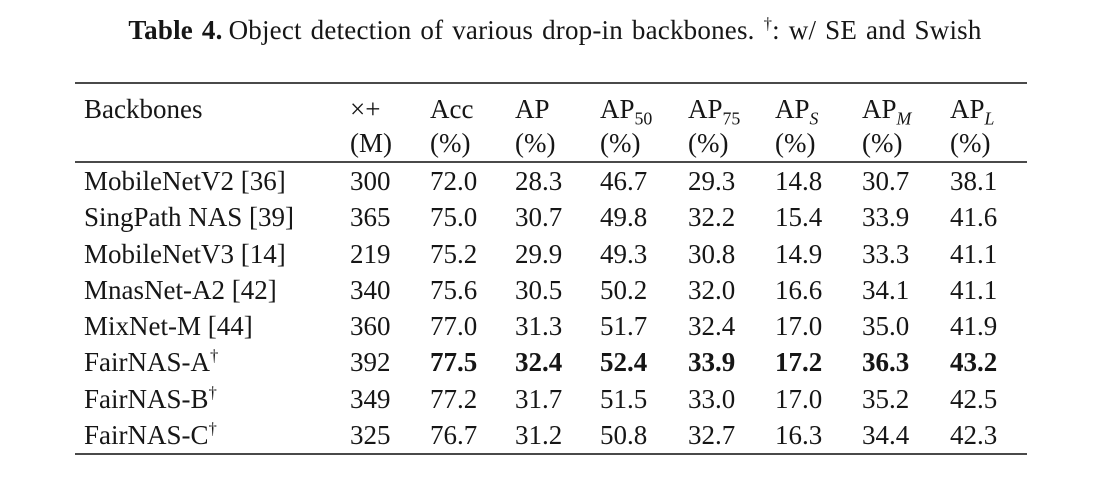  I want to click on backbone-cell: SingPath NAS [39], so click(212, 217).